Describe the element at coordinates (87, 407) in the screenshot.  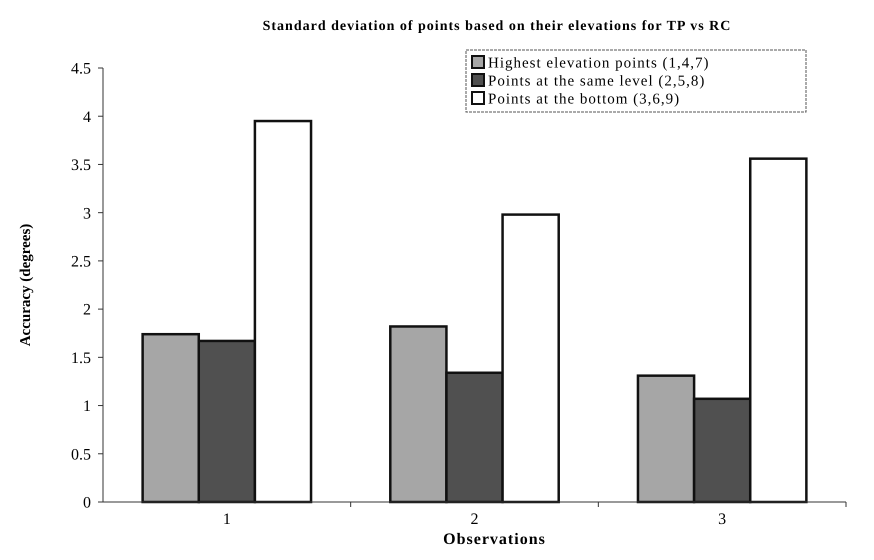
I see `y-tick-label: 1` at that location.